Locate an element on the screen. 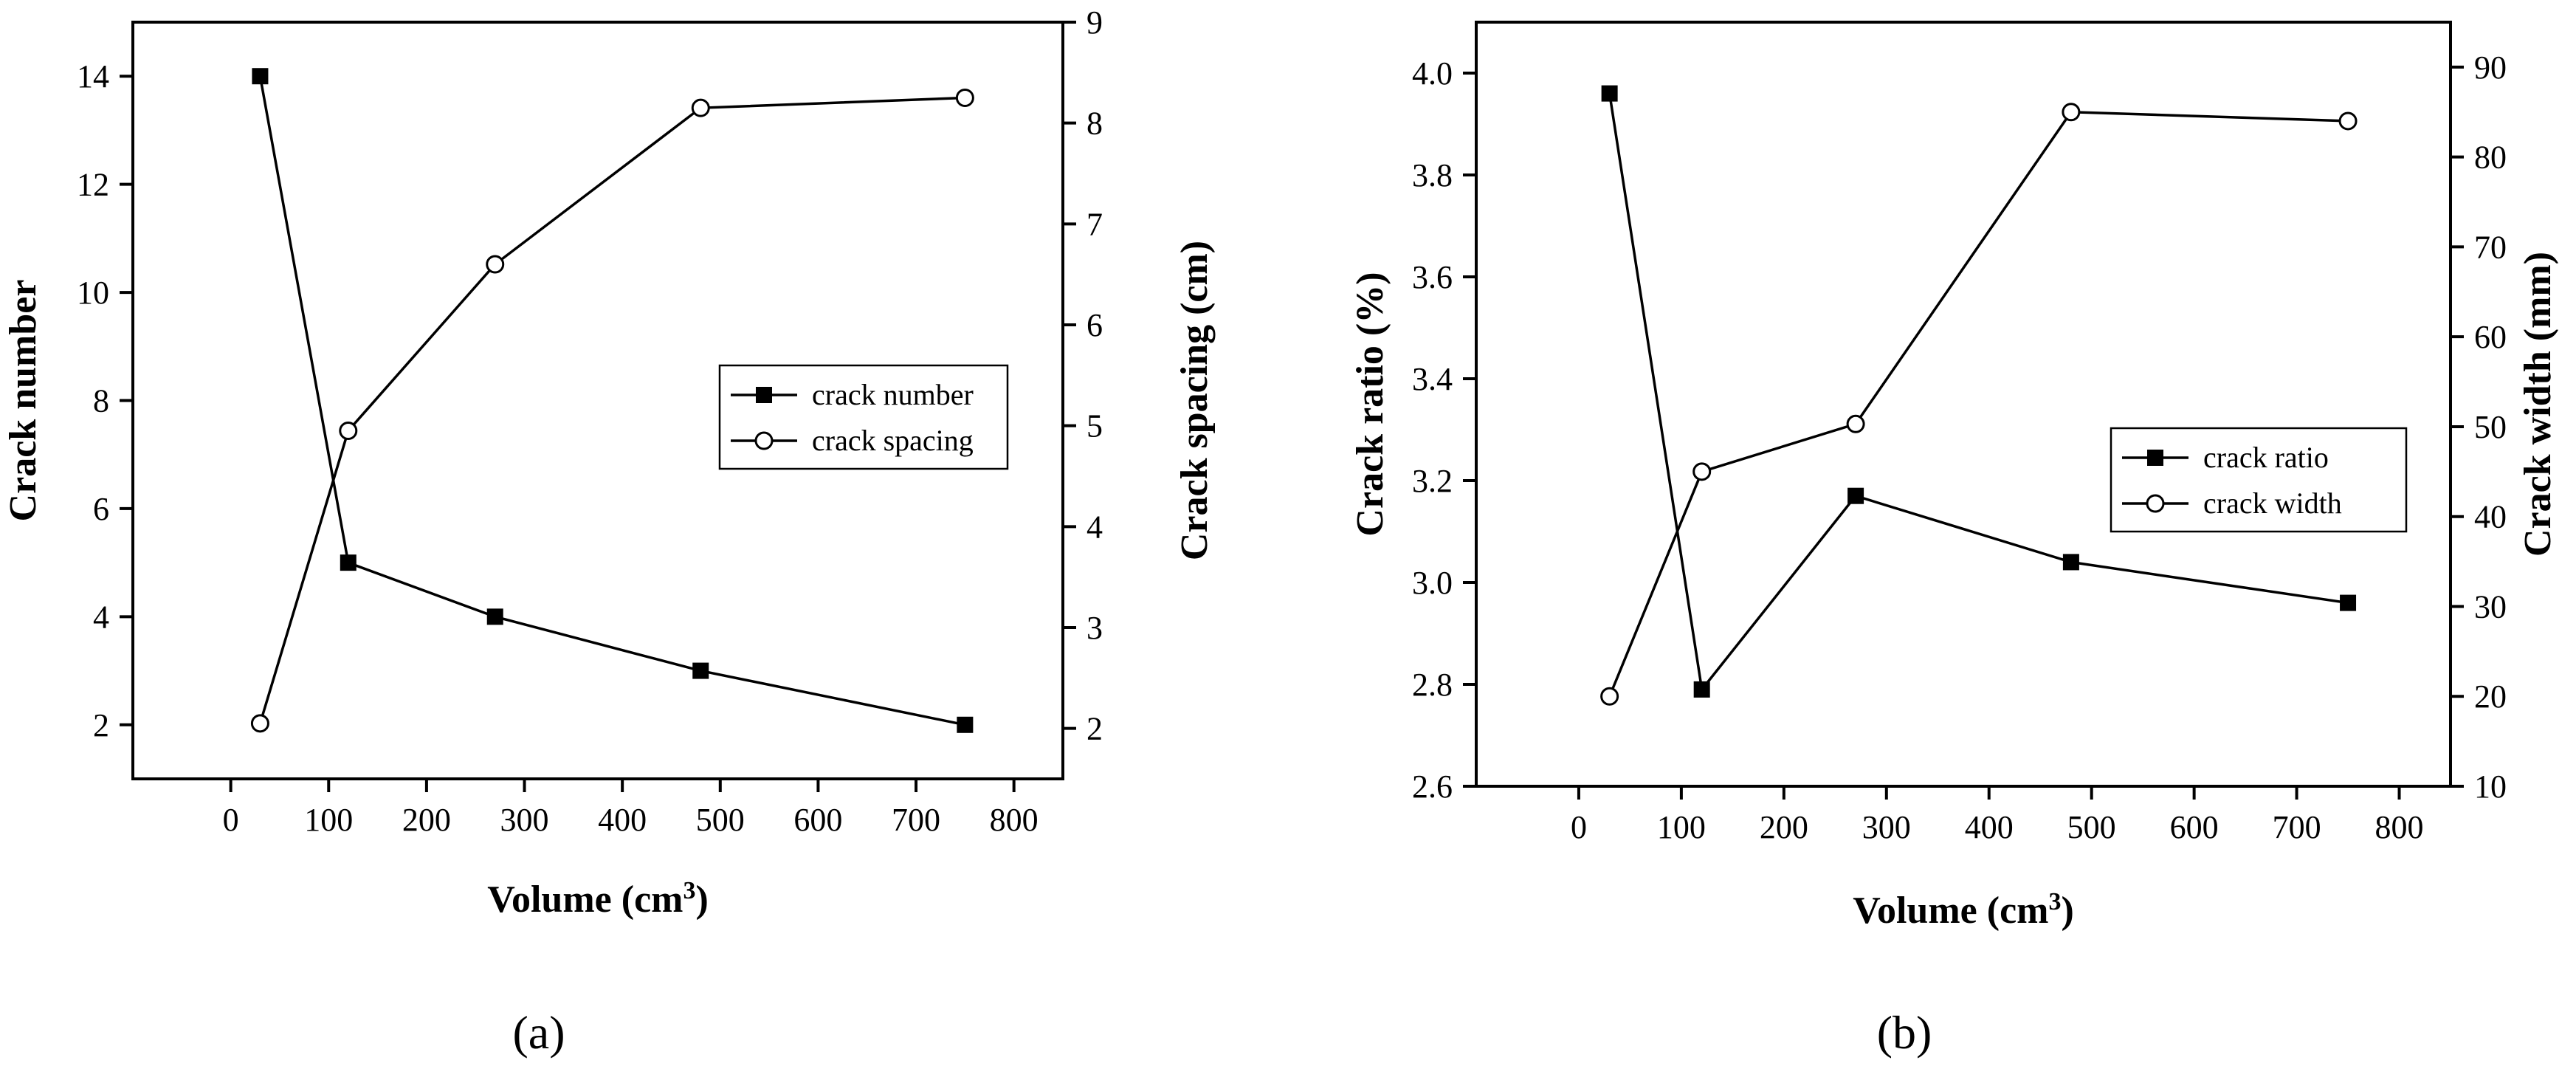  left-y-tick-label: 2.6 is located at coordinates (1432, 787).